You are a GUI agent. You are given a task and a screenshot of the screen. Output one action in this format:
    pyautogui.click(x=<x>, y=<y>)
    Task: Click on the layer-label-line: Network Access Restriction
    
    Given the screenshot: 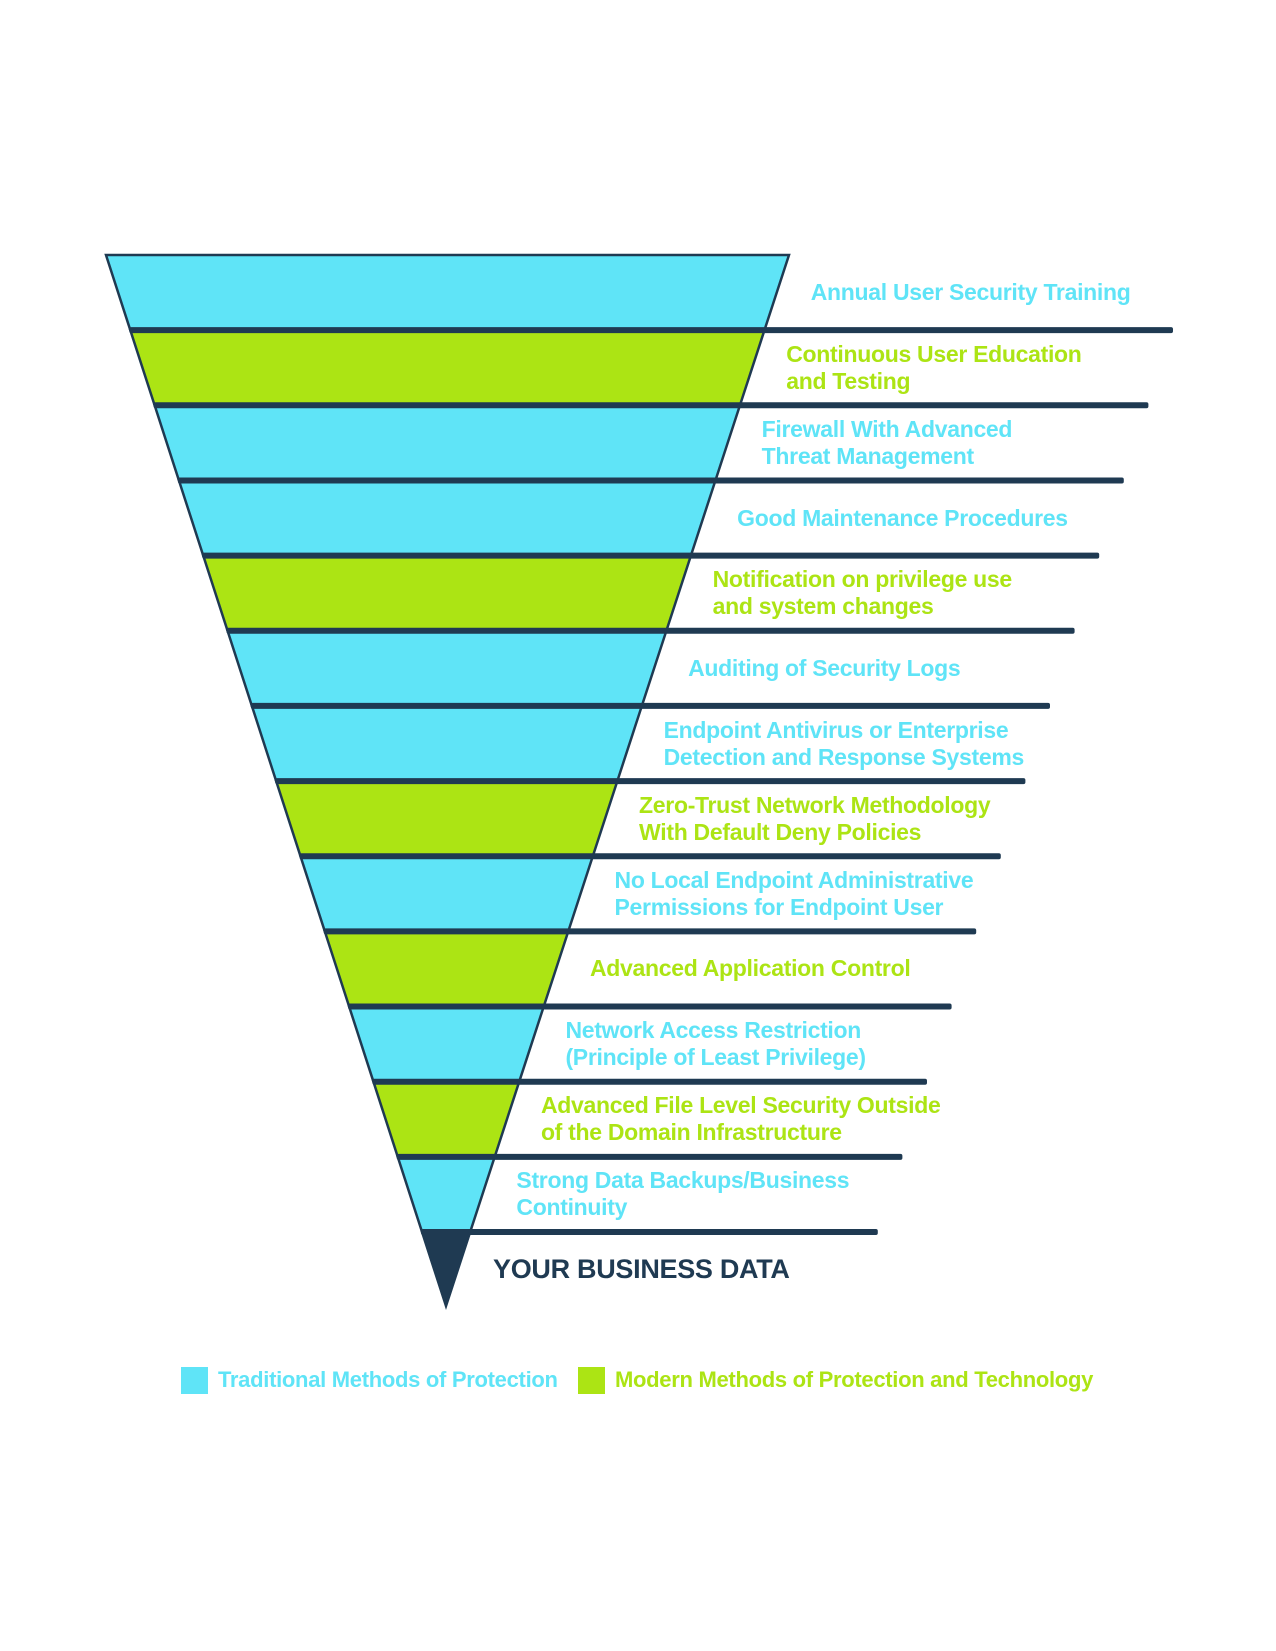 What is the action you would take?
    pyautogui.click(x=713, y=1030)
    